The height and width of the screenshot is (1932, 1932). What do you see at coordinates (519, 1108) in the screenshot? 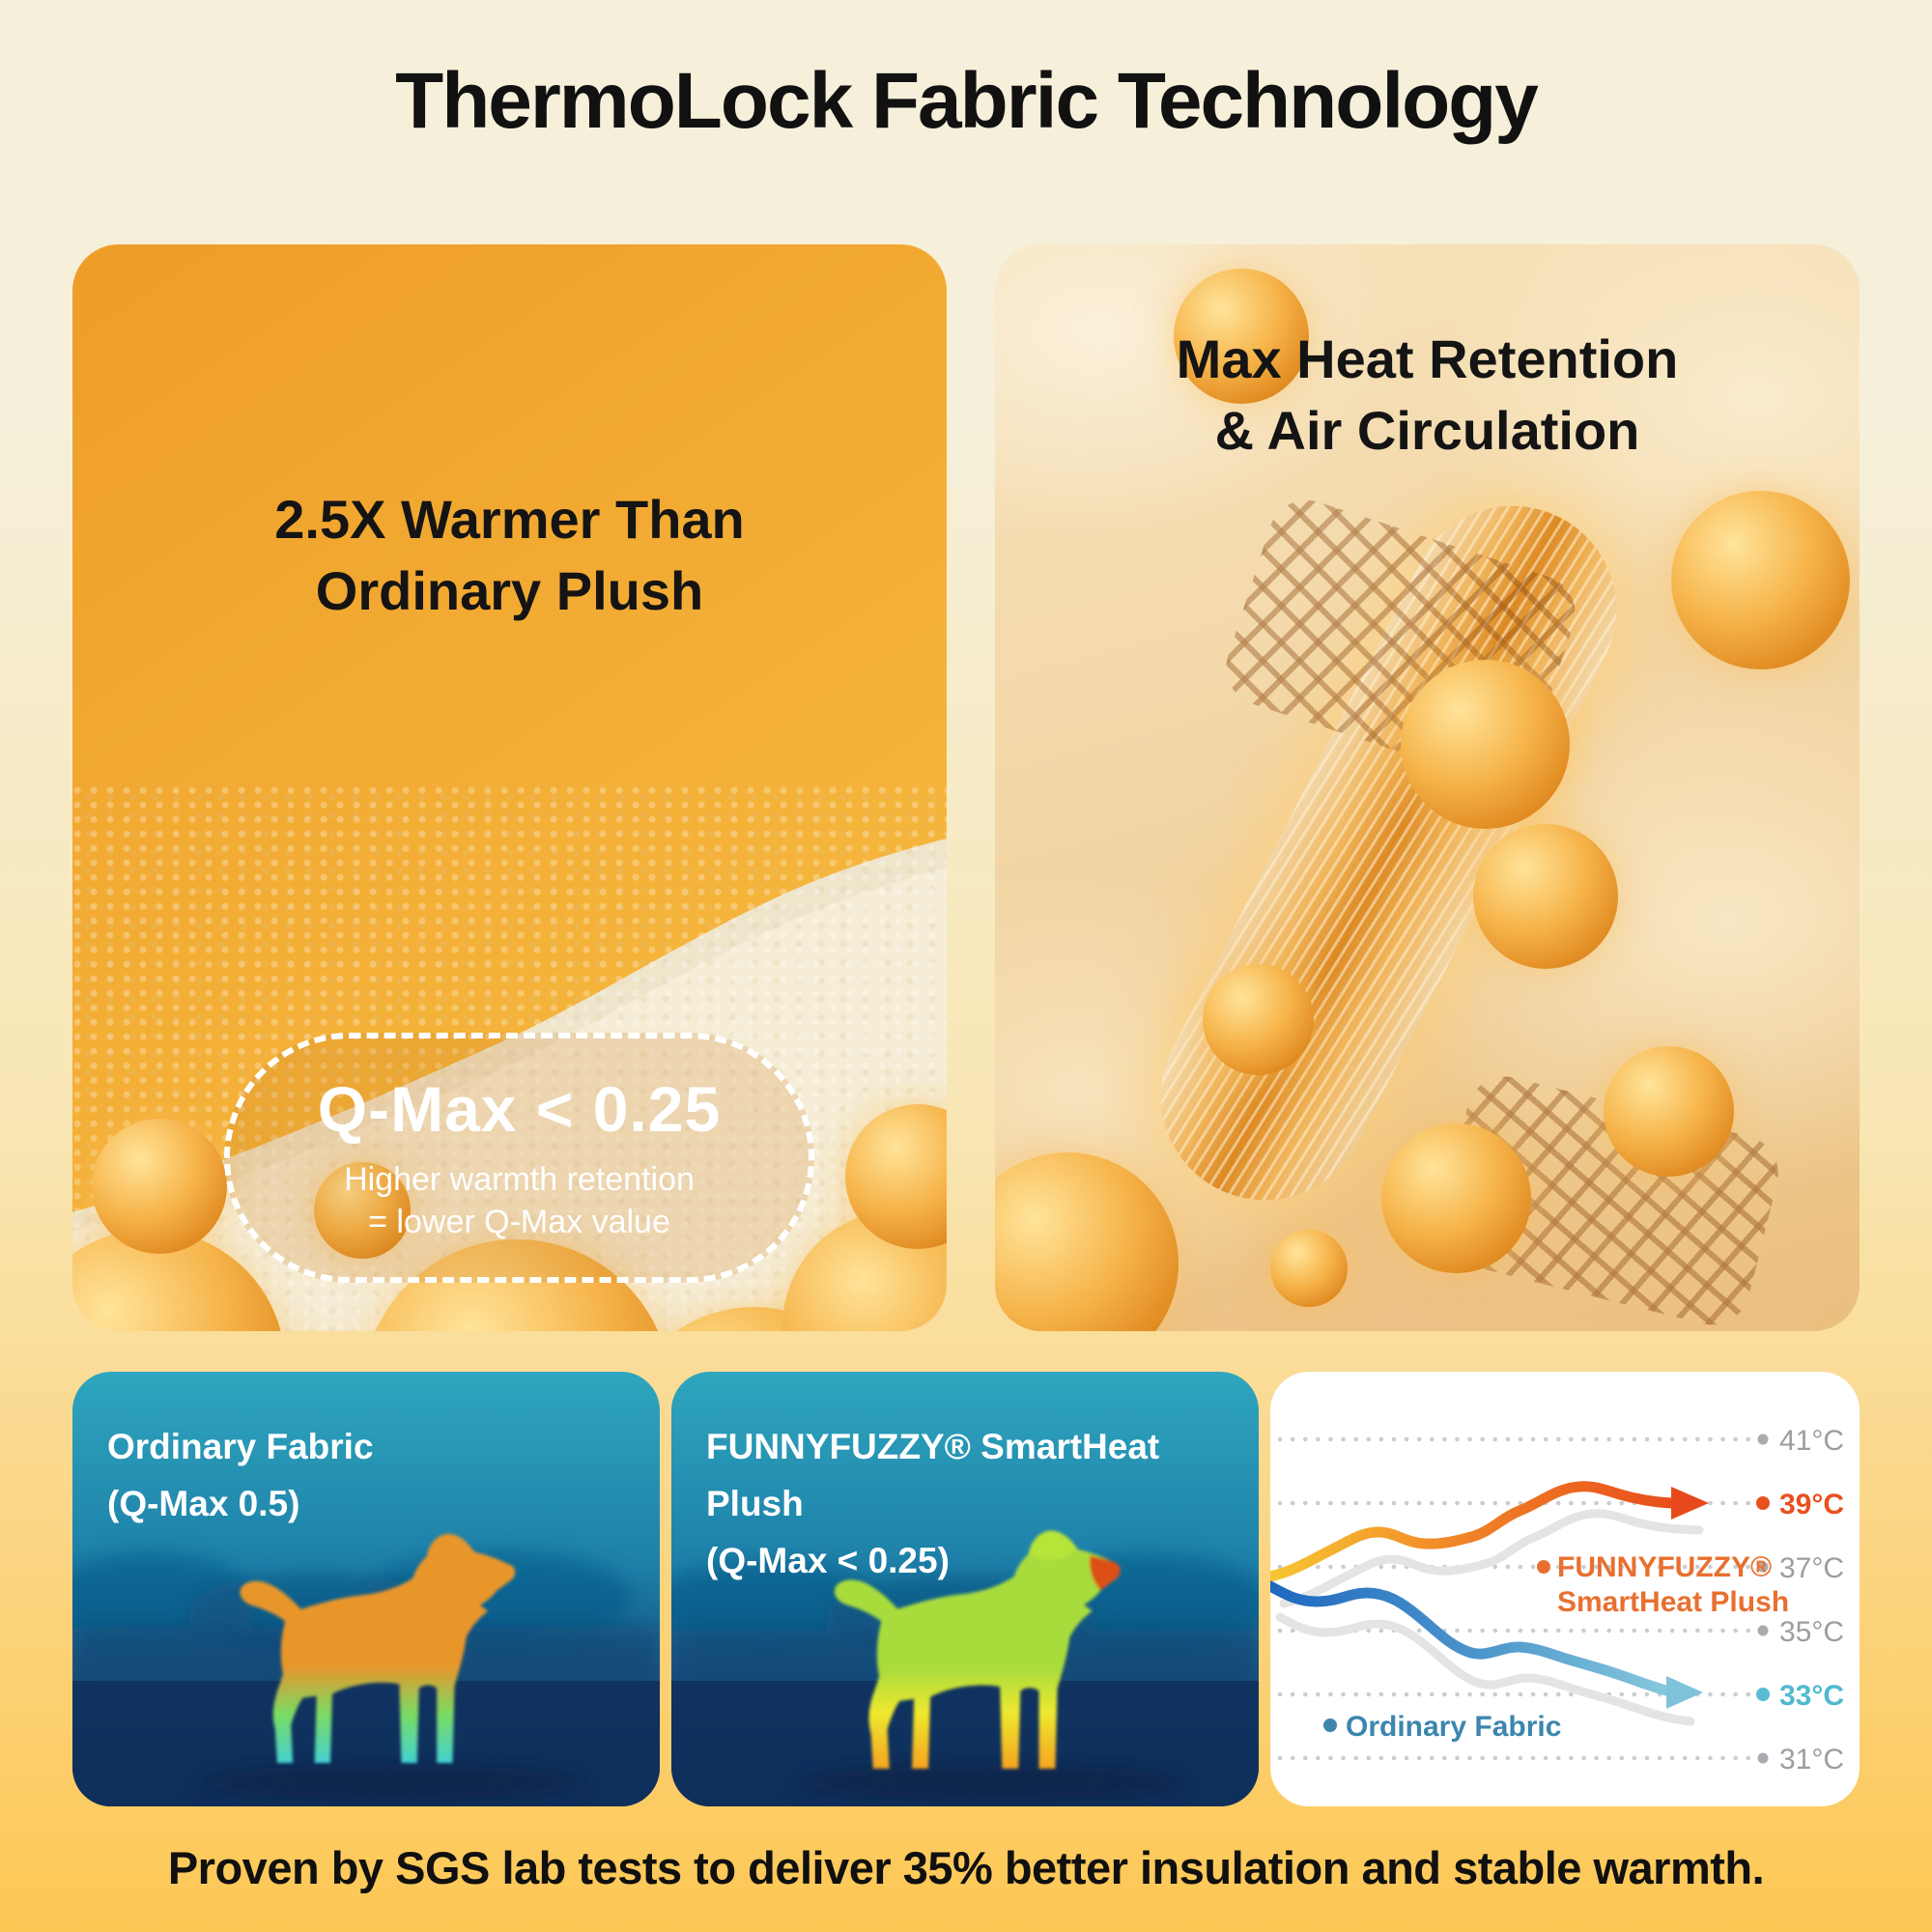
I see `qmax-badge-title: Q-Max < 0.25` at bounding box center [519, 1108].